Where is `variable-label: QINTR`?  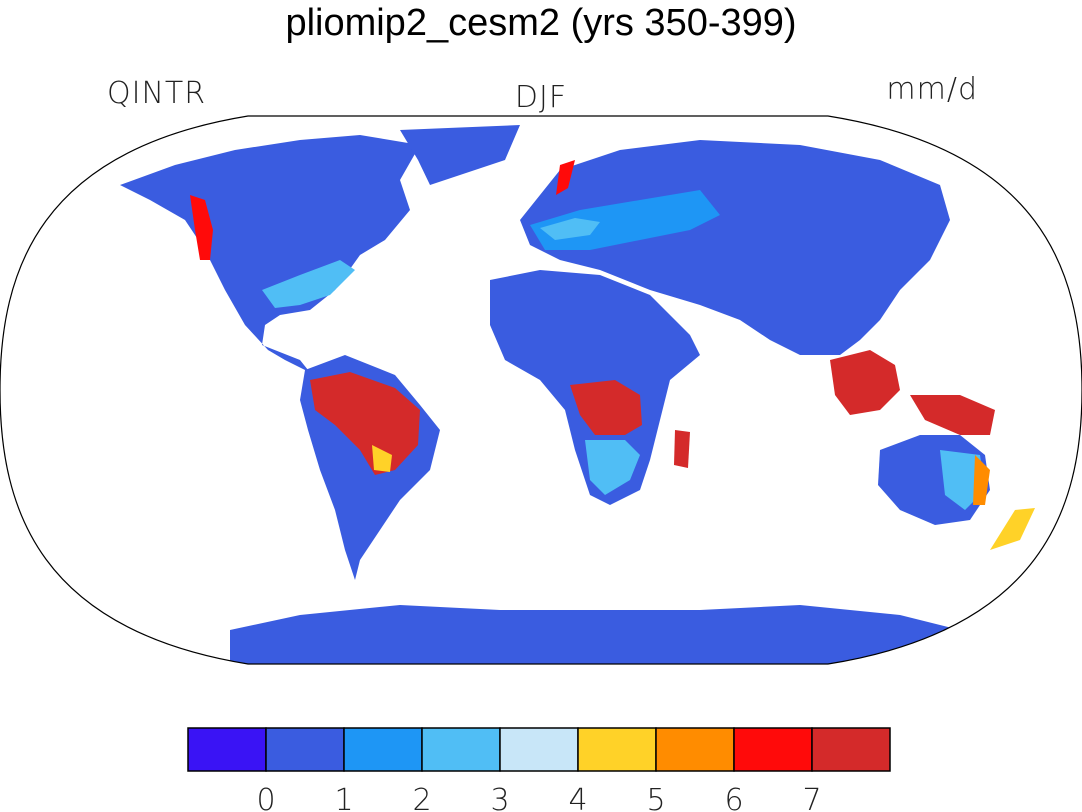 variable-label: QINTR is located at coordinates (157, 93).